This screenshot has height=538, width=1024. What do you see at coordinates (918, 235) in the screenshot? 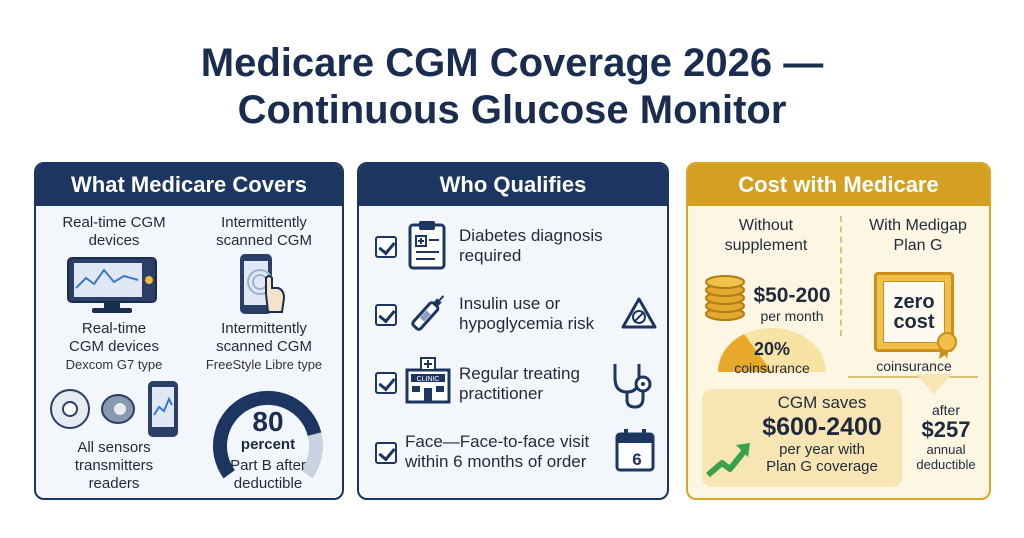
I see `with-label: With Medigap Plan G` at bounding box center [918, 235].